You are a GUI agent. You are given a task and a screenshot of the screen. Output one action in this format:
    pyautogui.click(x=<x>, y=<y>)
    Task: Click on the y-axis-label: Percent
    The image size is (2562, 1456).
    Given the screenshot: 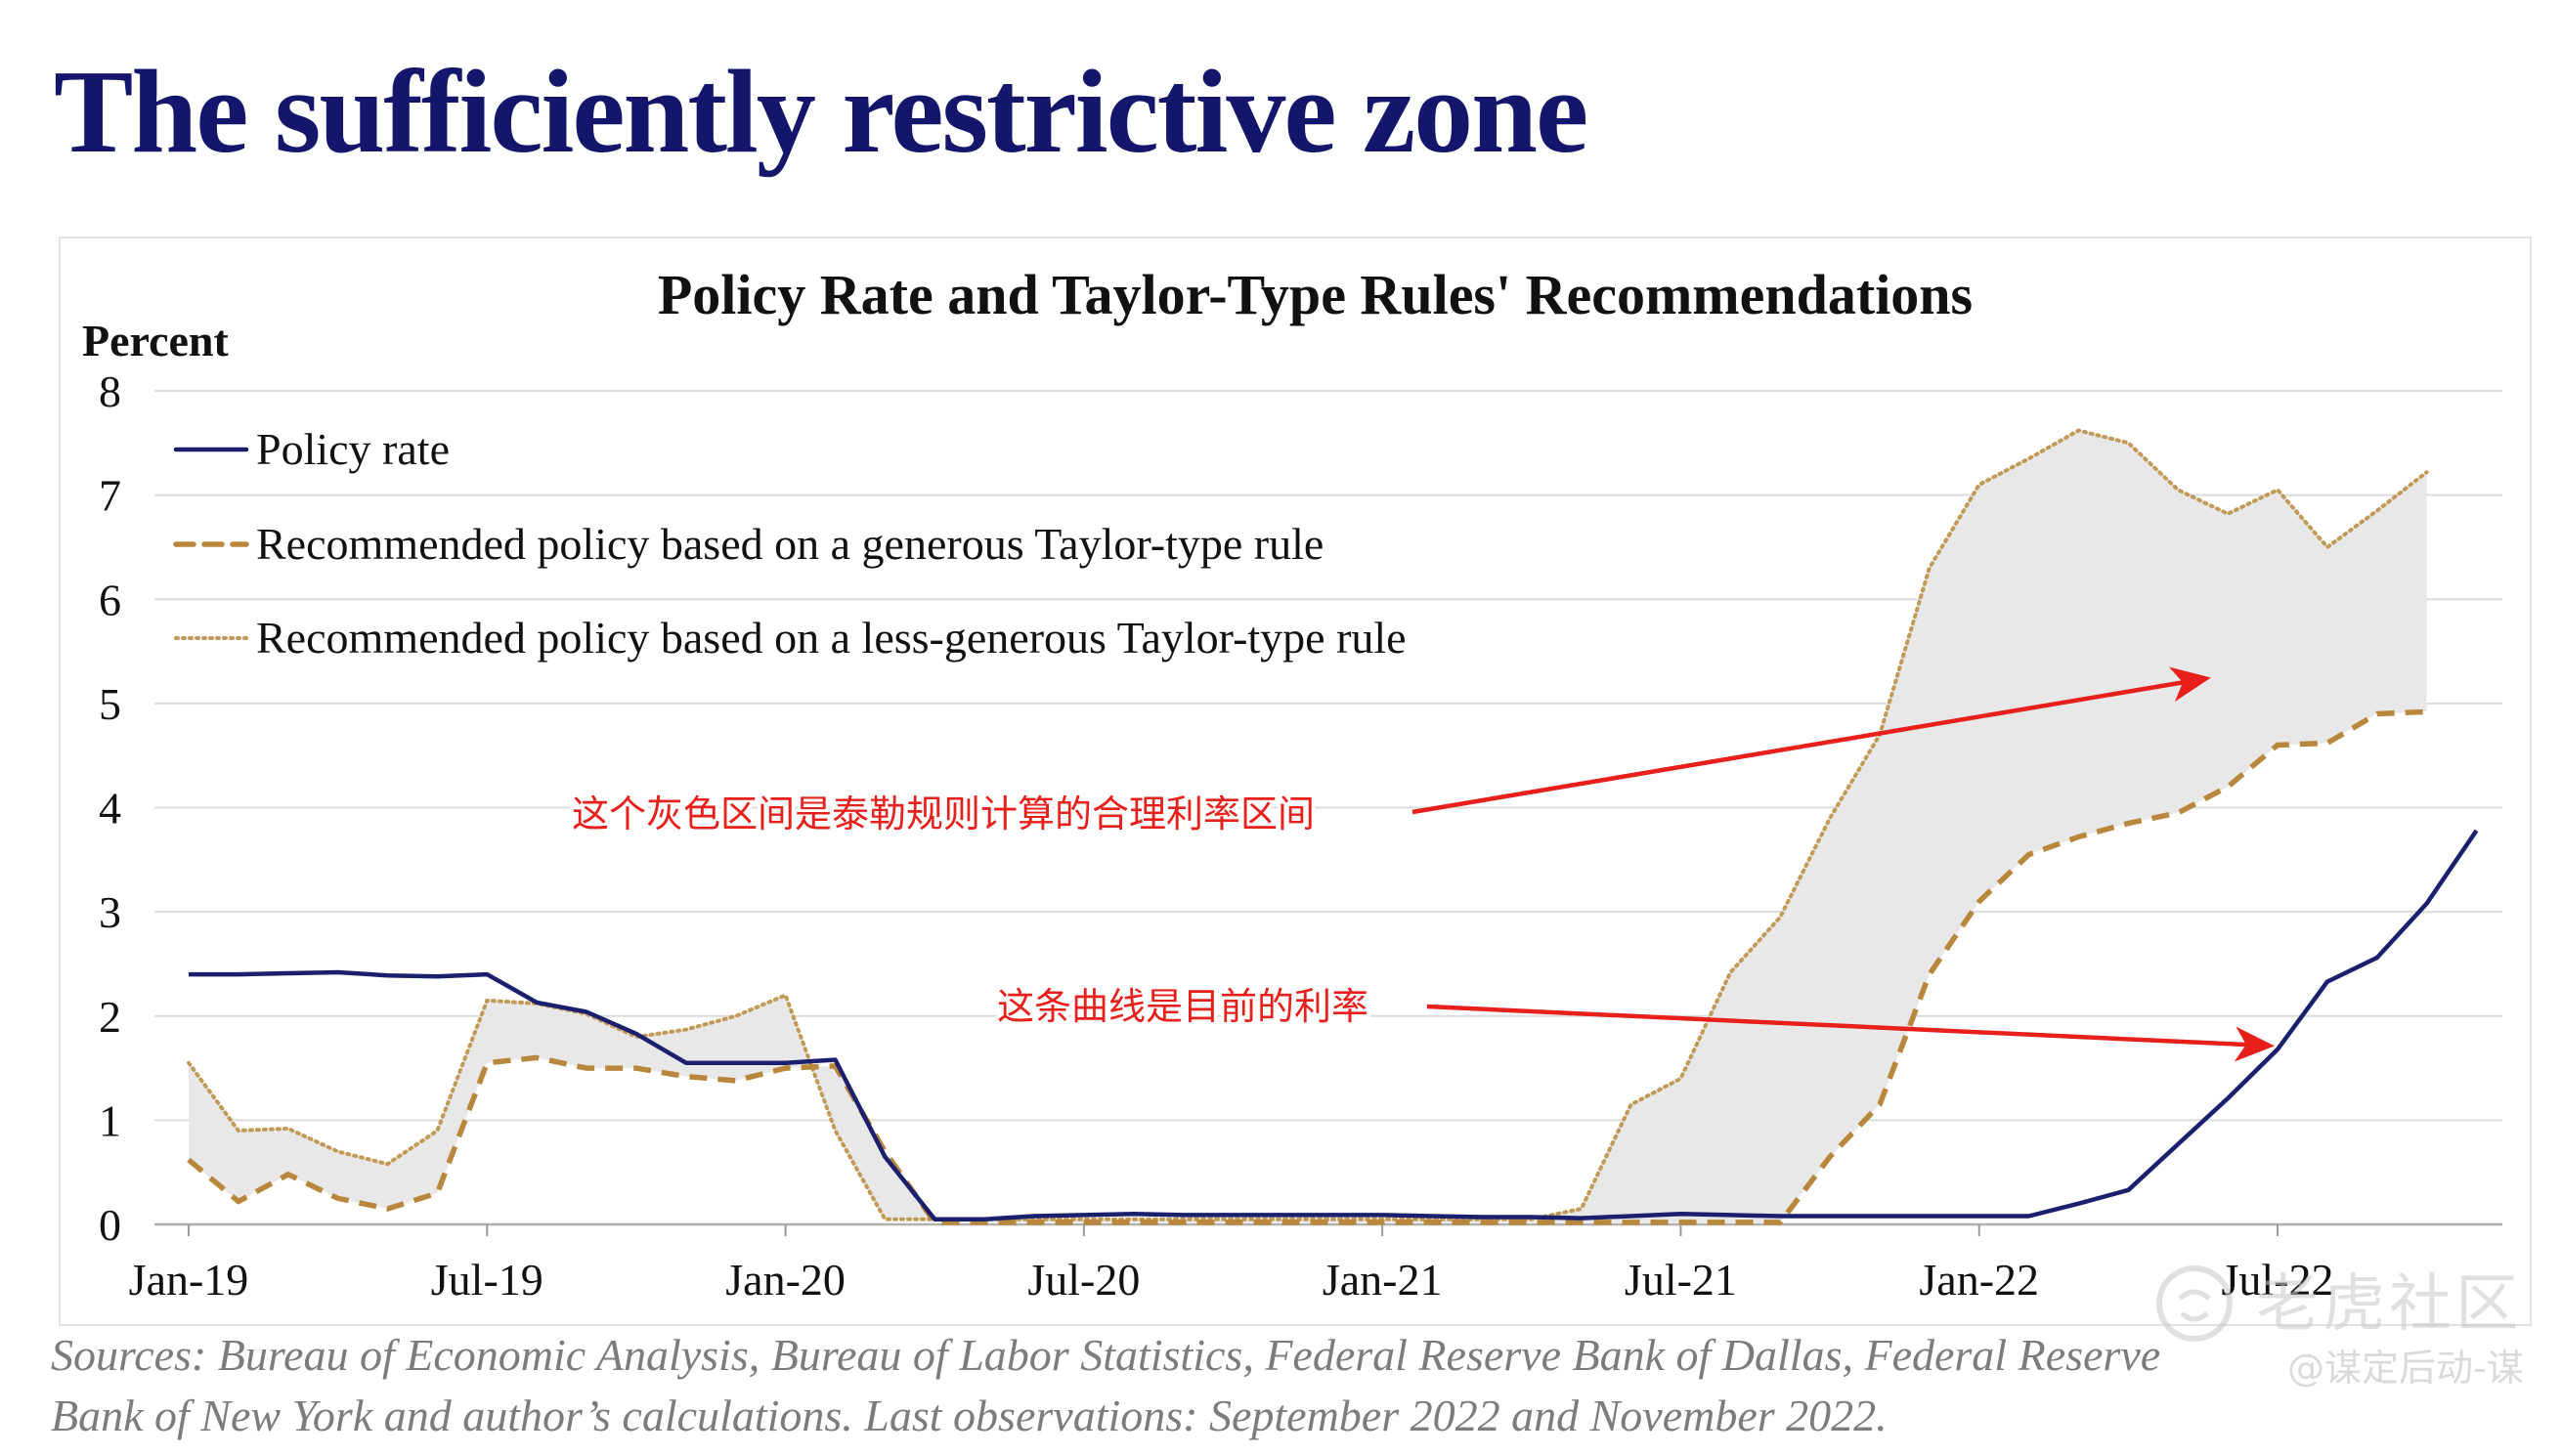 What is the action you would take?
    pyautogui.click(x=155, y=340)
    